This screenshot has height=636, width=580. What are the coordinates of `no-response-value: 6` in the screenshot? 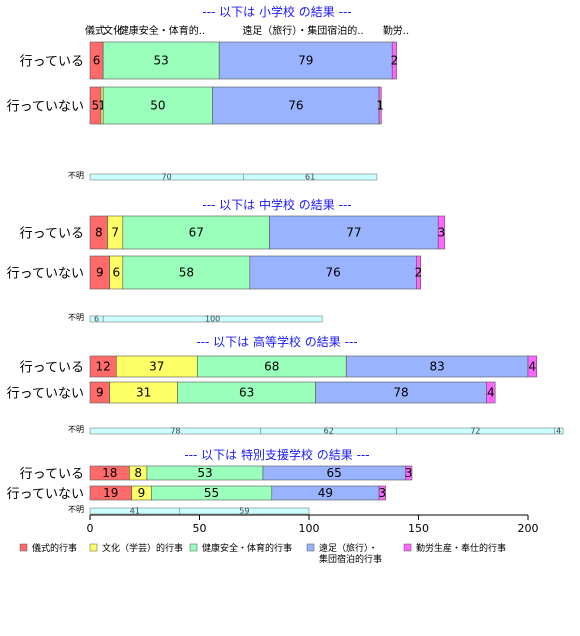 It's located at (96, 319).